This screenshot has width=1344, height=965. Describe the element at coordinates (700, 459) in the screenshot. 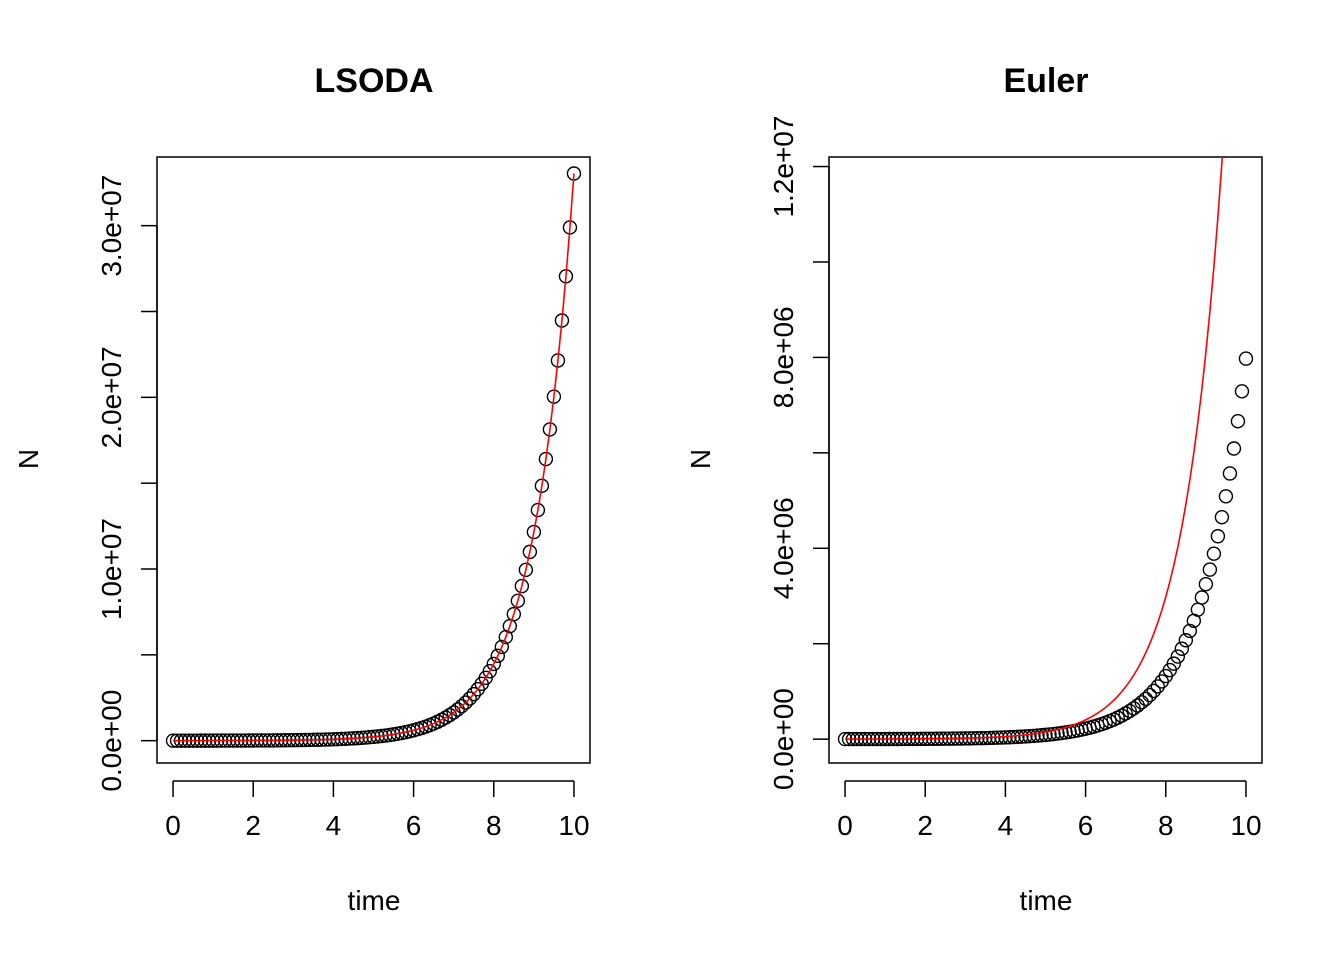

I see `euler-y-label: N` at that location.